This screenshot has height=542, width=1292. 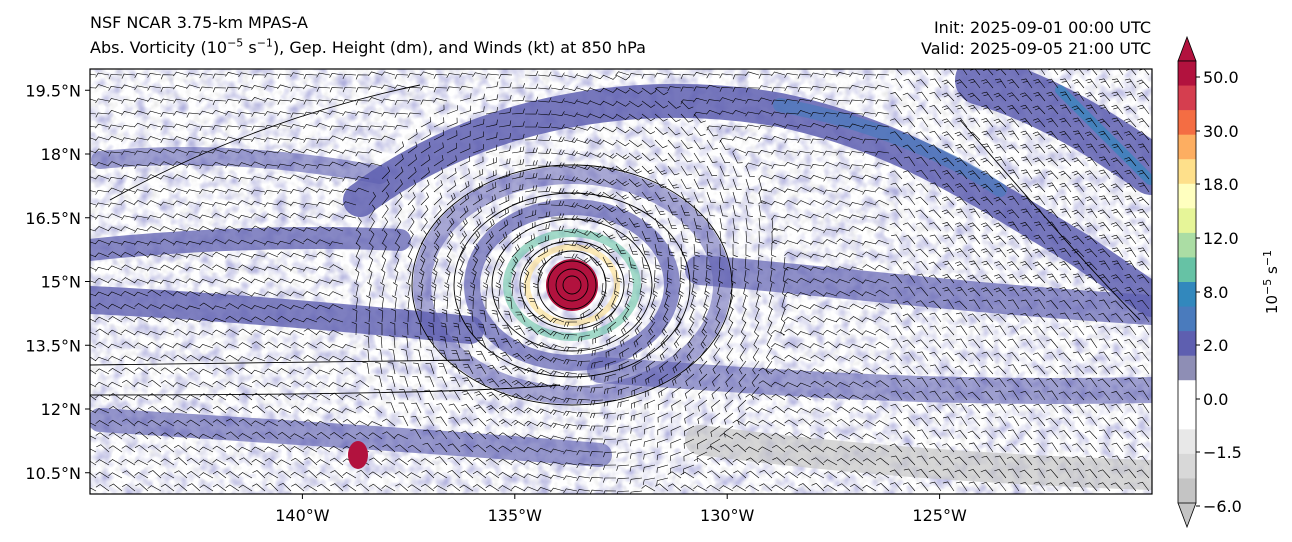 I want to click on colorbar-tick-label: 50.0, so click(x=1221, y=77).